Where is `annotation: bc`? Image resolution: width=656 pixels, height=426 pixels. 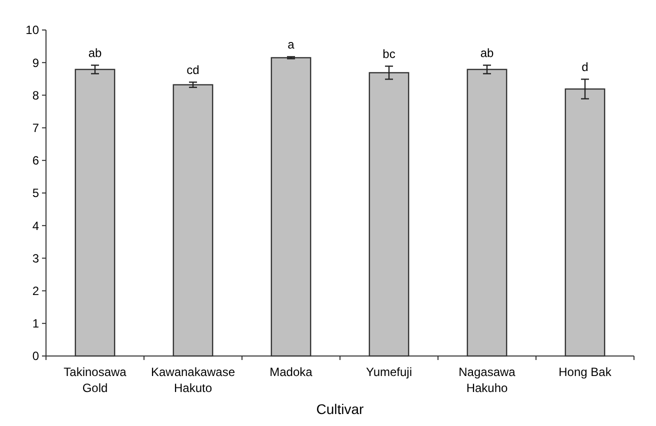
annotation: bc is located at coordinates (389, 54).